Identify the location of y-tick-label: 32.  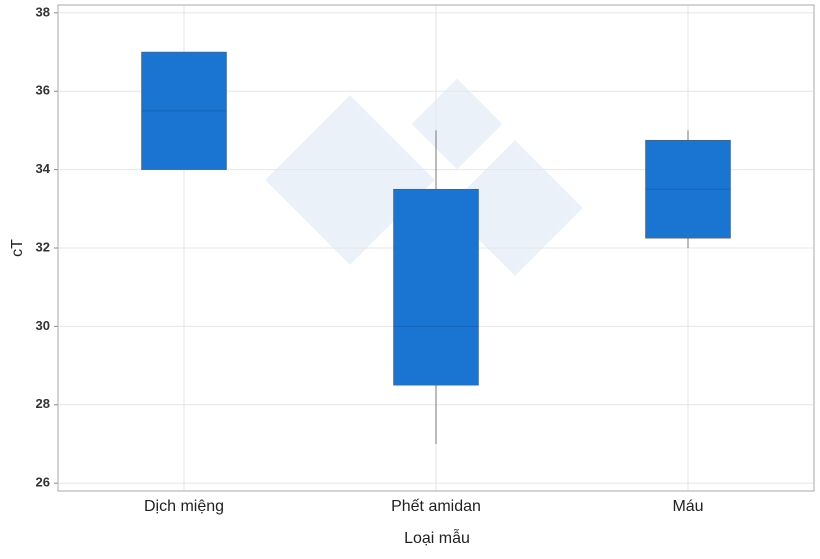
(43, 246).